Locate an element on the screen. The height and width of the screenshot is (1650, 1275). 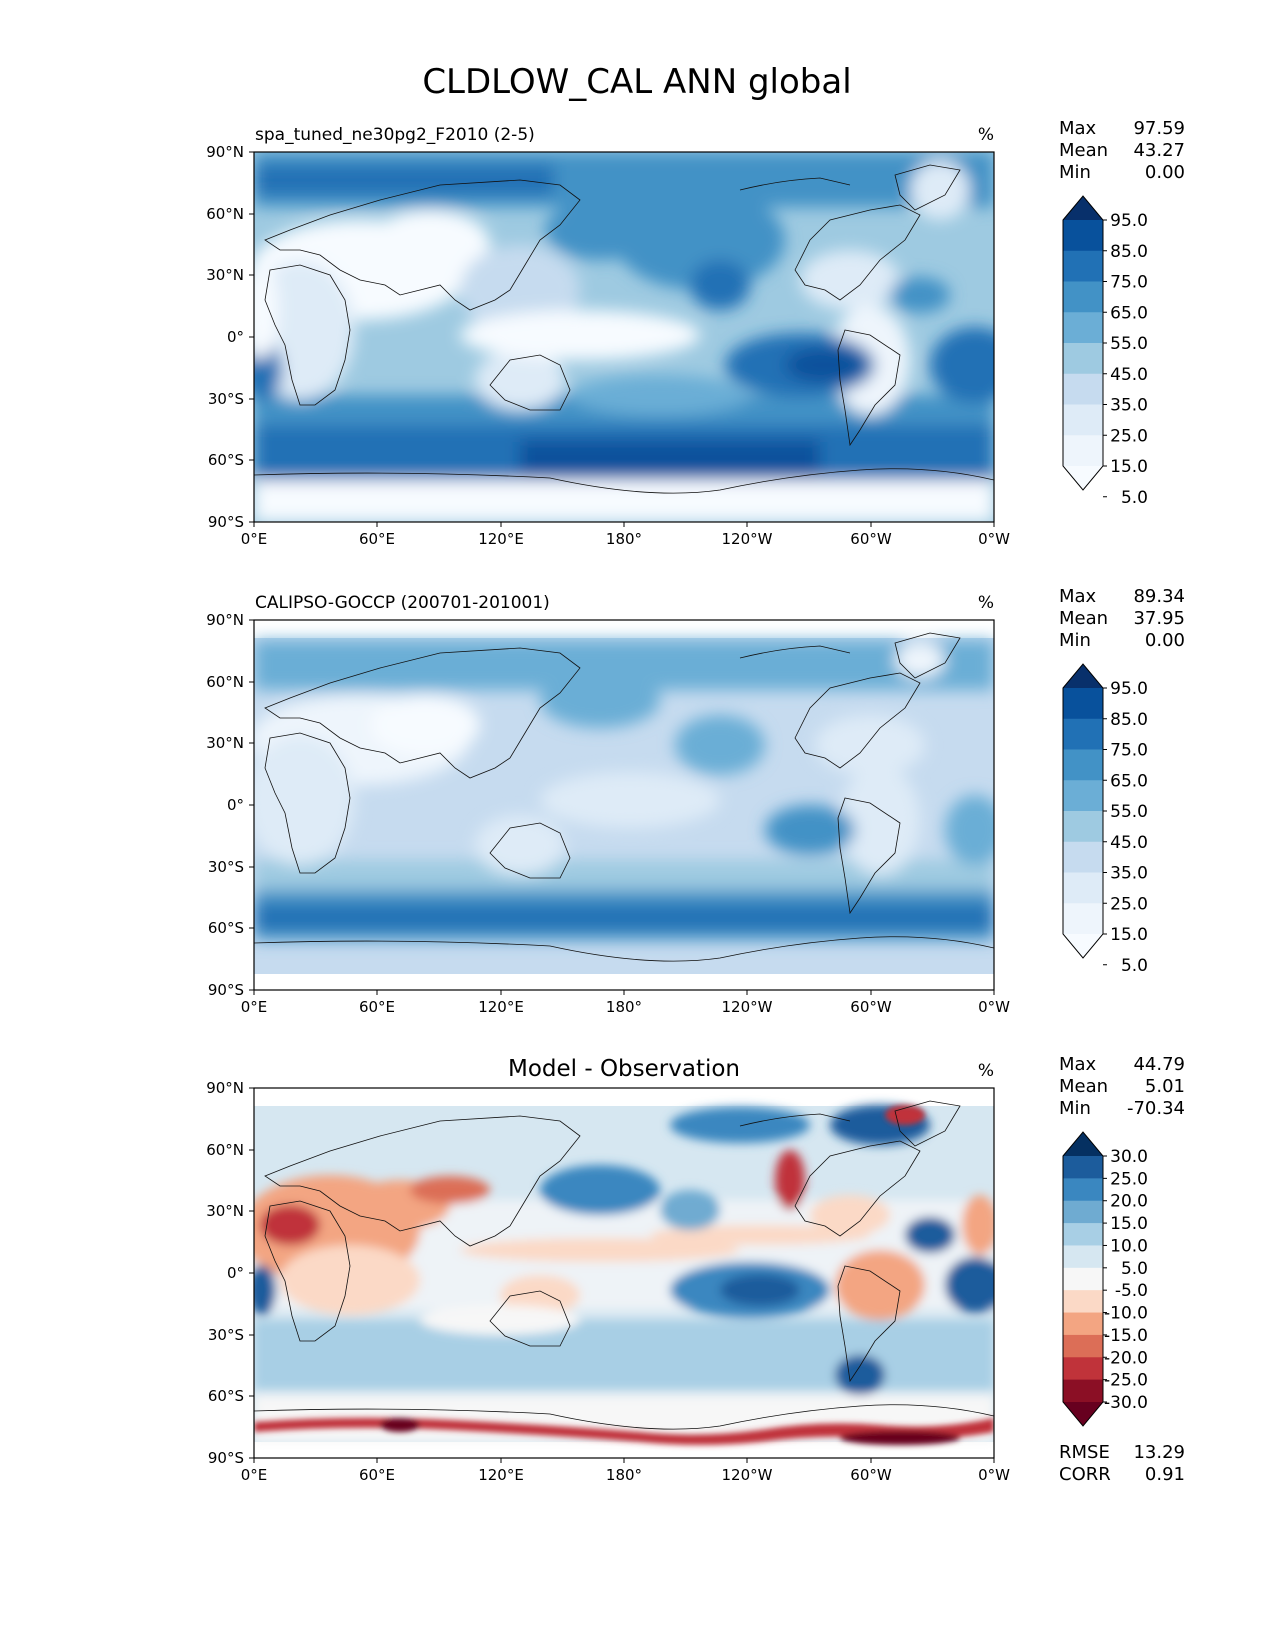
colorbar-label: -30.0 is located at coordinates (1126, 1403).